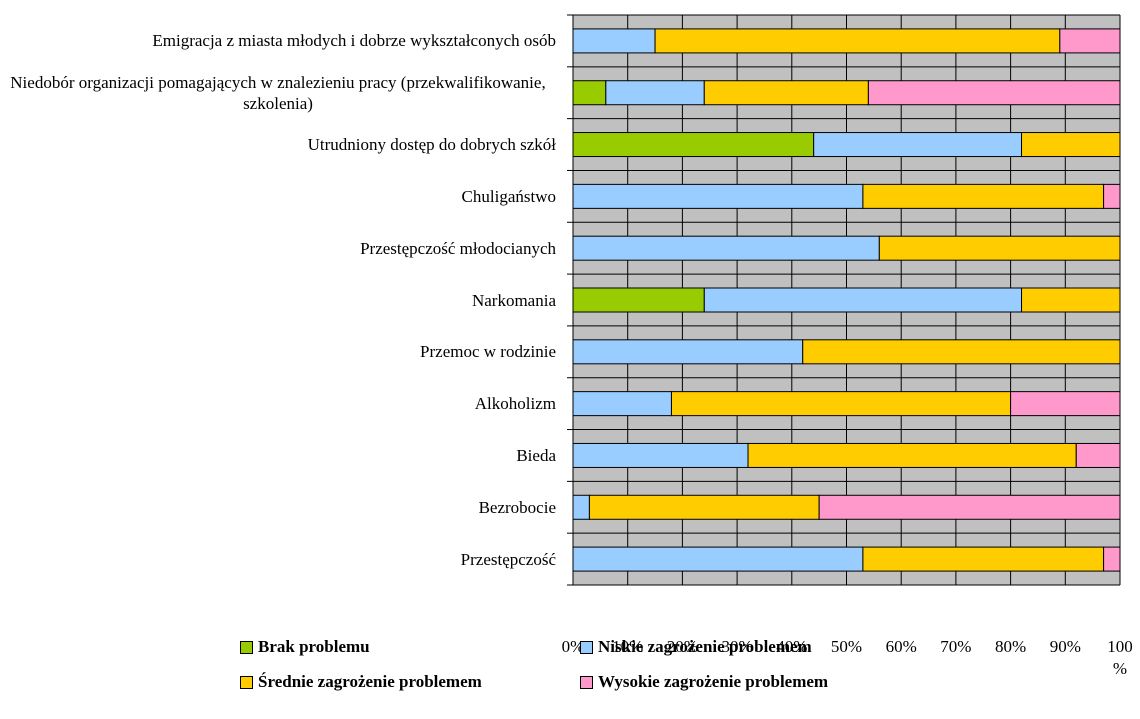 This screenshot has width=1140, height=719. What do you see at coordinates (278, 404) in the screenshot?
I see `category-label: Alkoholizm` at bounding box center [278, 404].